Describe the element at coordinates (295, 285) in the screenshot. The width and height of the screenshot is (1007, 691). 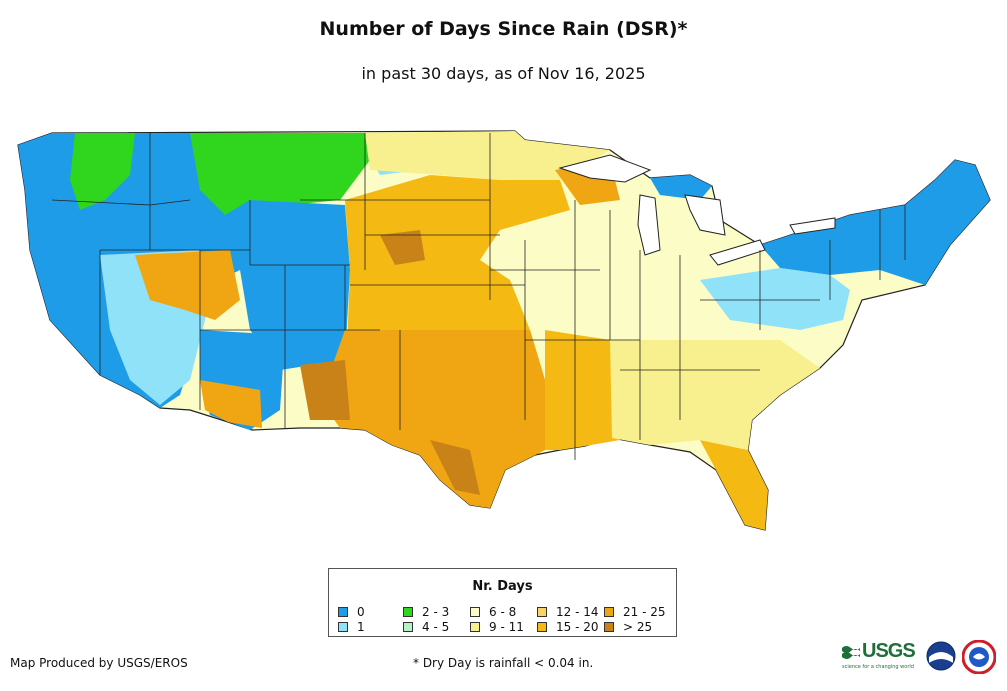
I see `region-co-blue` at that location.